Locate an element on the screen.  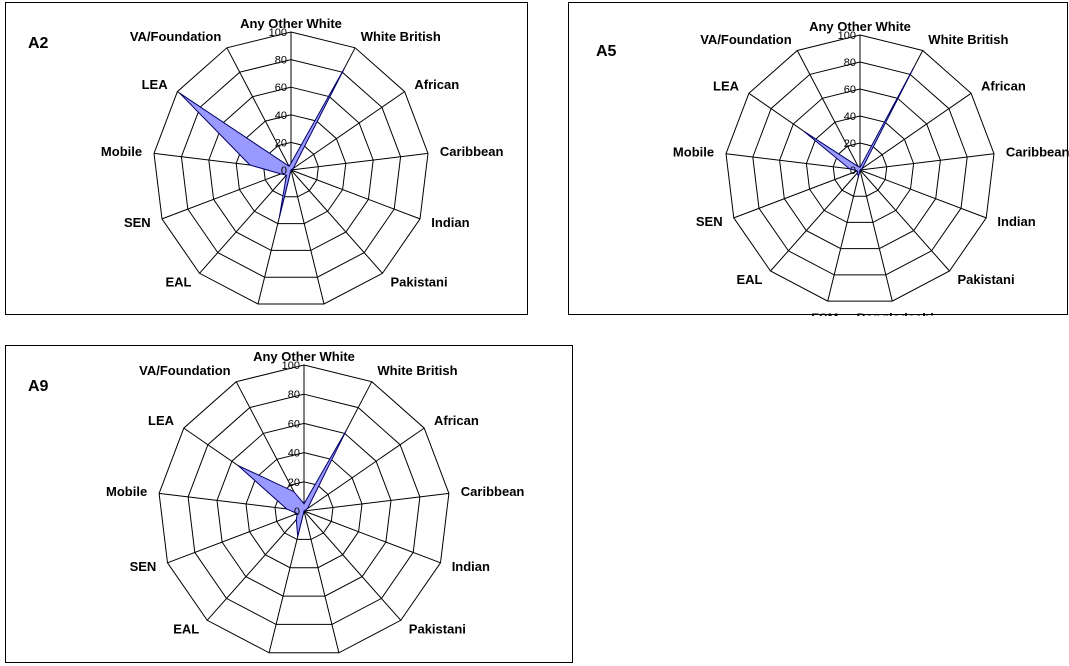
category-label: Caribbean is located at coordinates (1037, 151).